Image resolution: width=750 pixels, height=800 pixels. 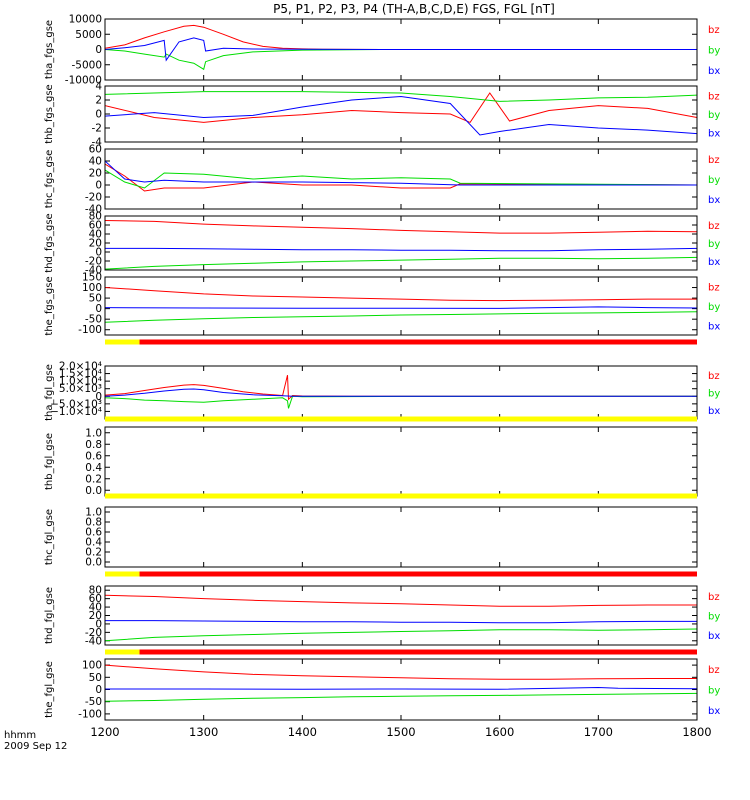 What do you see at coordinates (88, 35) in the screenshot?
I see `y-tick-label: 5000` at bounding box center [88, 35].